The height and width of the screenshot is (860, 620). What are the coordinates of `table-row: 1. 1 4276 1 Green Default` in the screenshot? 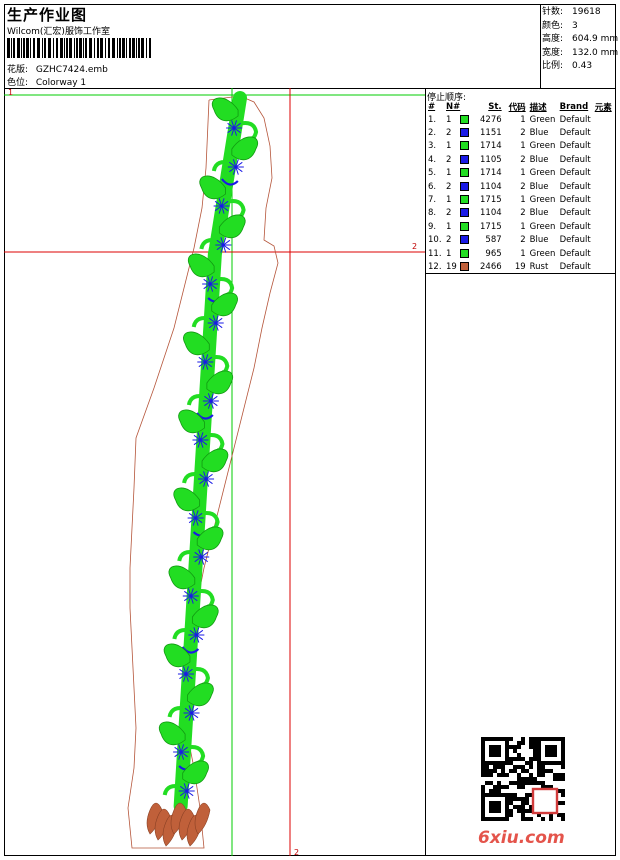 It's located at (520, 119).